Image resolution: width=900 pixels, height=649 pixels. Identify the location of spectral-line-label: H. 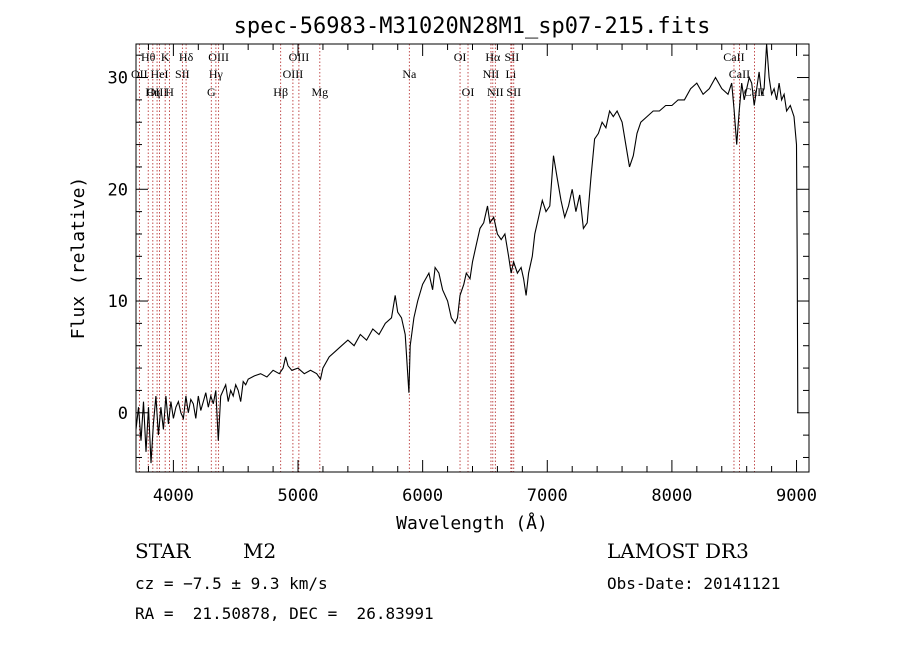
(169, 92).